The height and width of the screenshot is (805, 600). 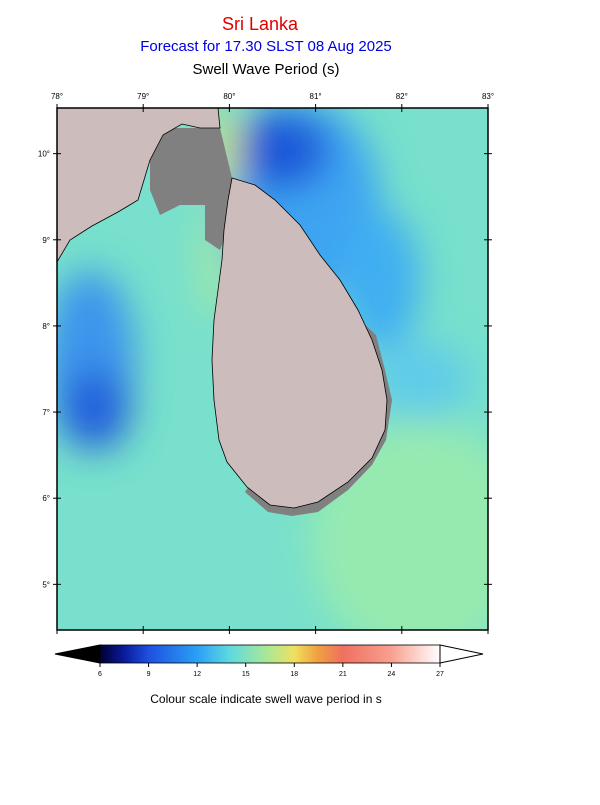 I want to click on colorbar-tick-label: 9, so click(x=149, y=674).